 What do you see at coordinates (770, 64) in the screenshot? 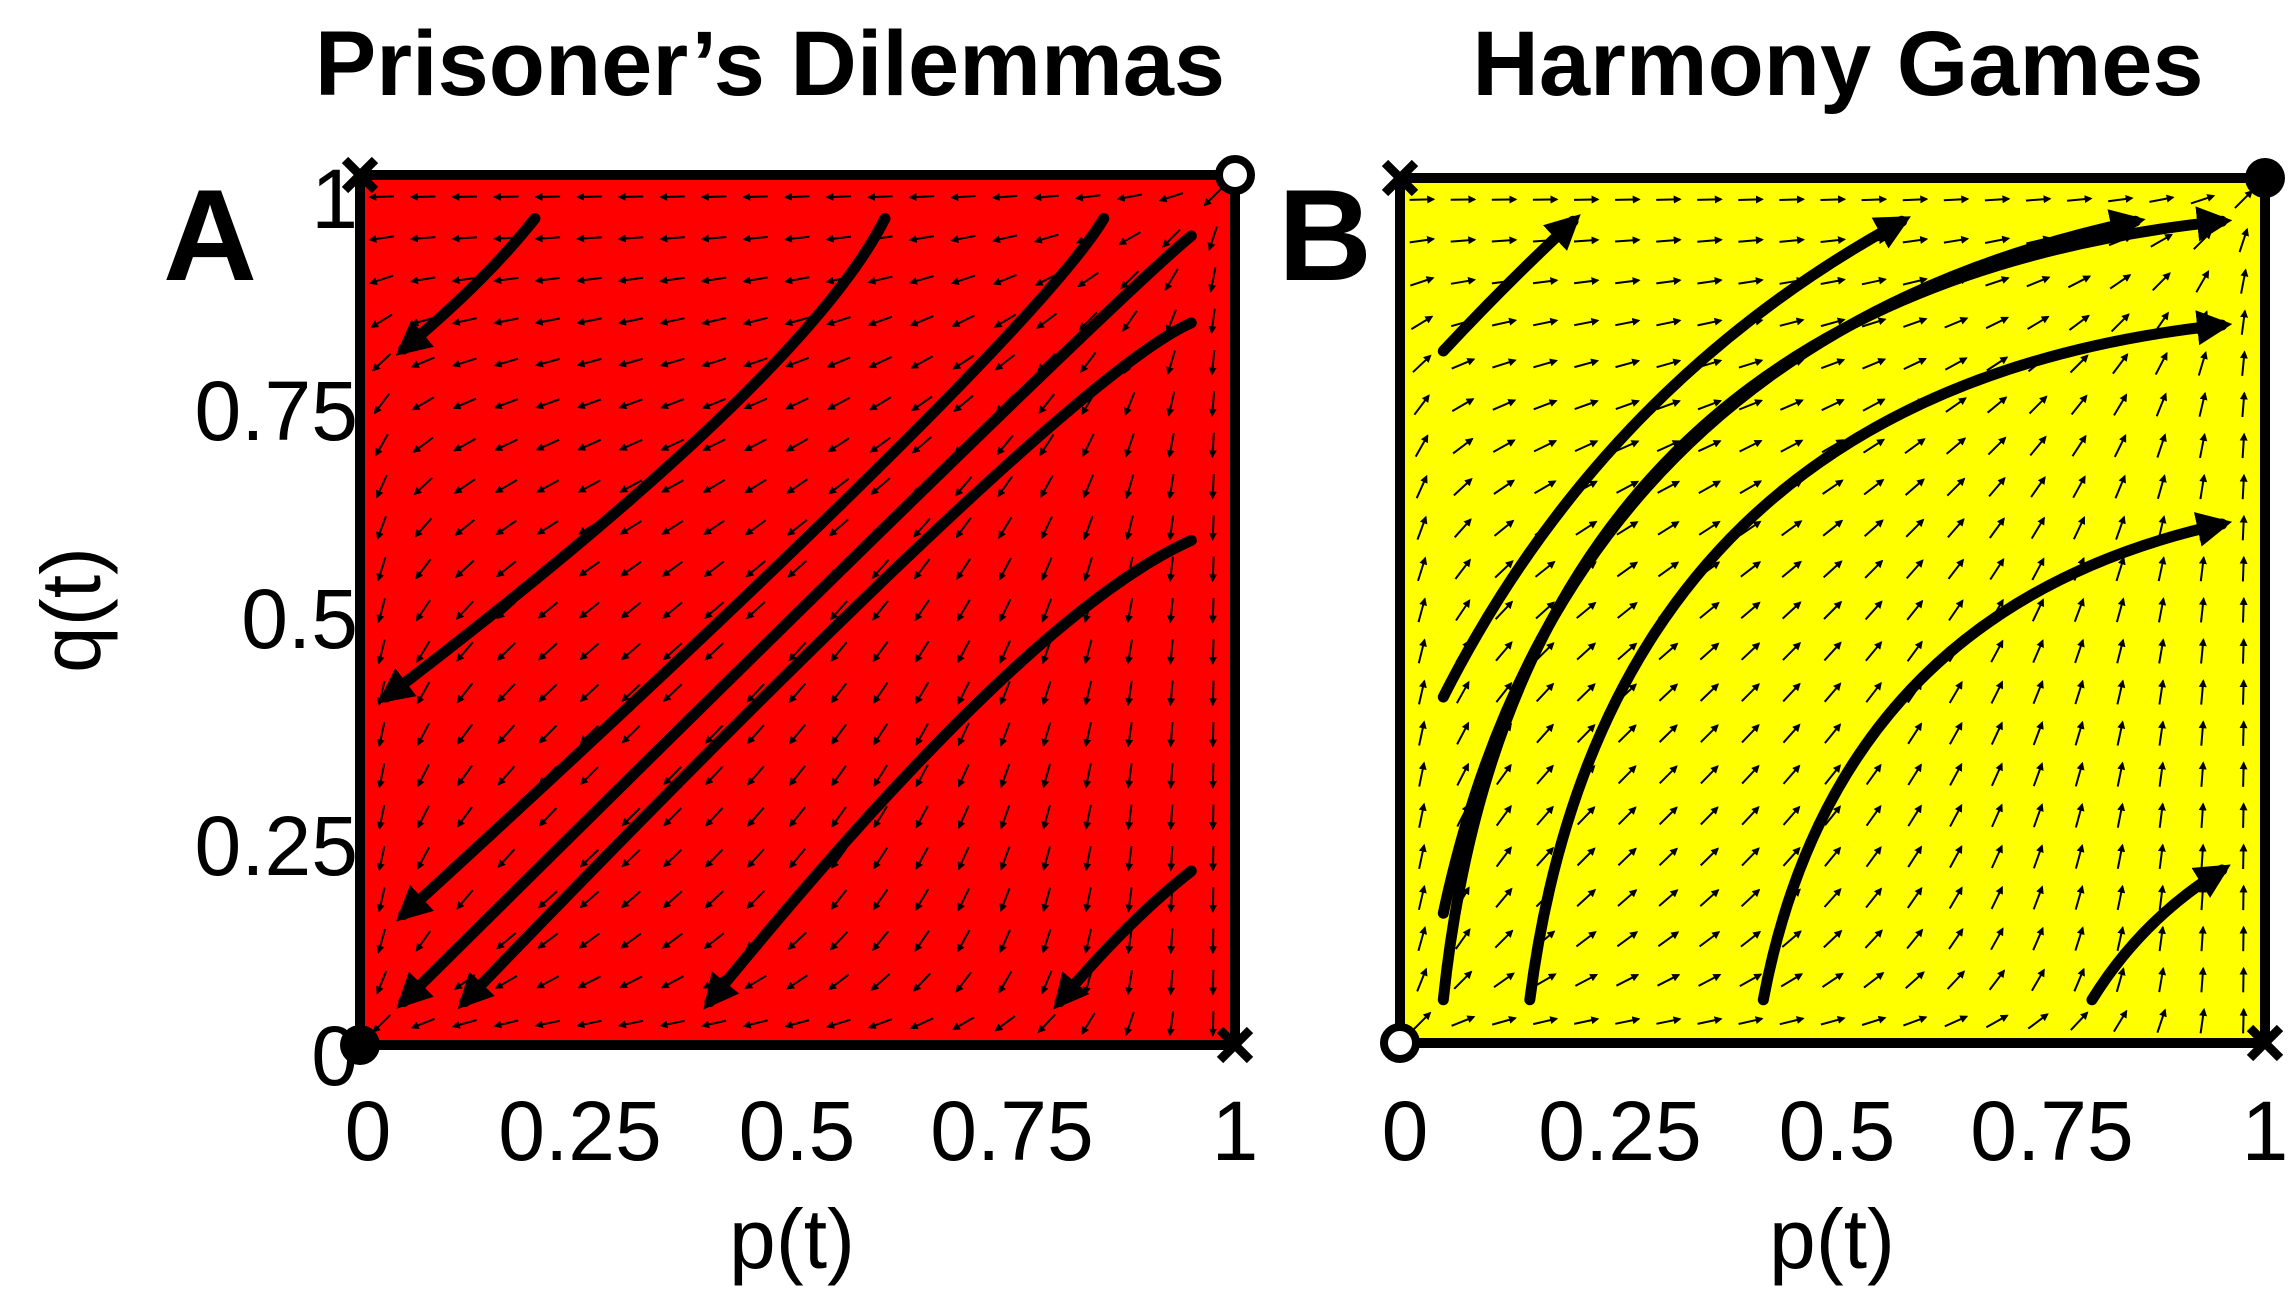
I see `panel-a-title: Prisoner’s Dilemmas` at bounding box center [770, 64].